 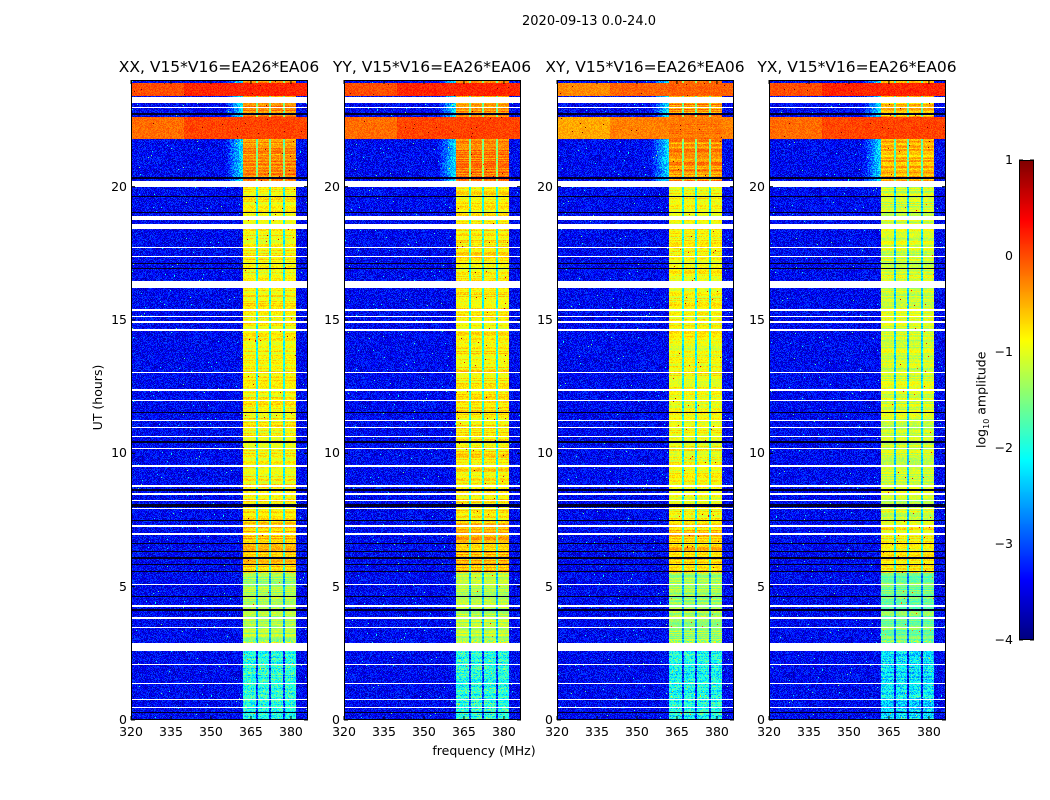 I want to click on colorbar, so click(x=1026, y=400).